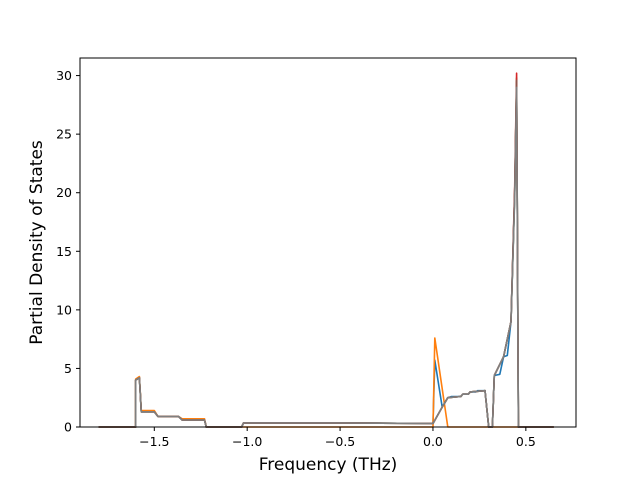 The image size is (640, 480). I want to click on x-tick-label: 0.5, so click(526, 441).